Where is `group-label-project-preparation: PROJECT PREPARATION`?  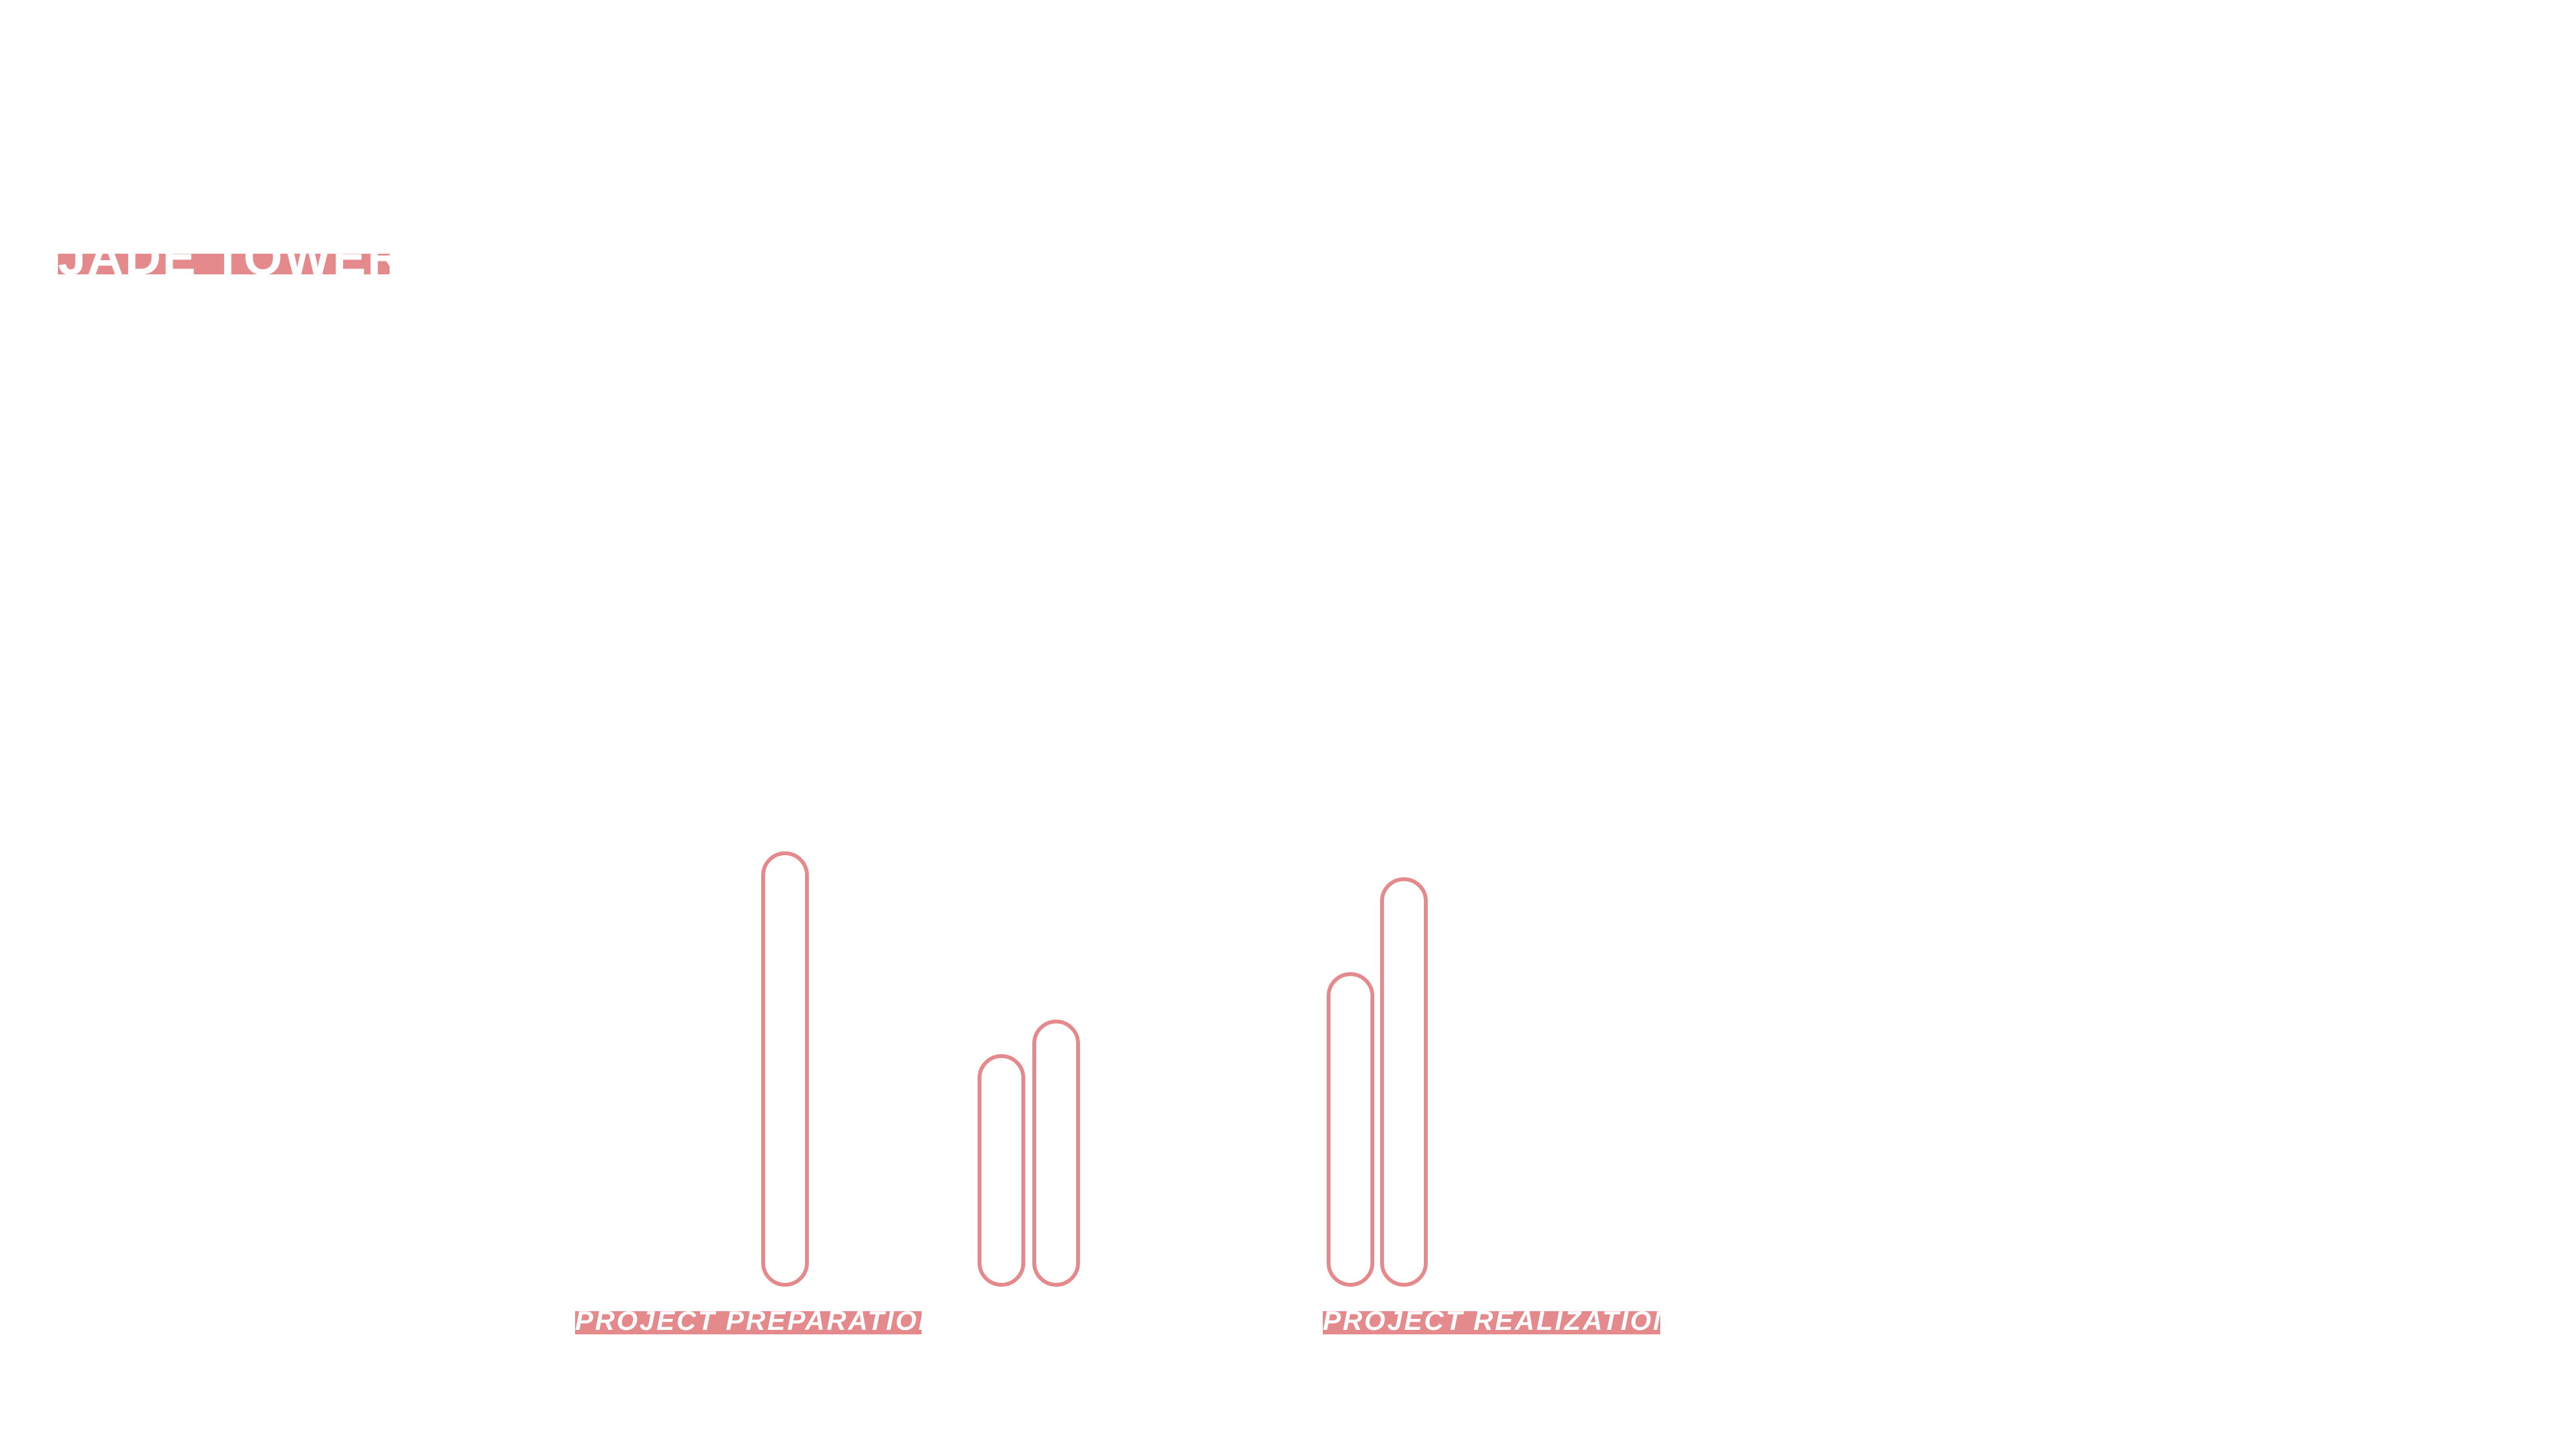 group-label-project-preparation: PROJECT PREPARATION is located at coordinates (749, 1322).